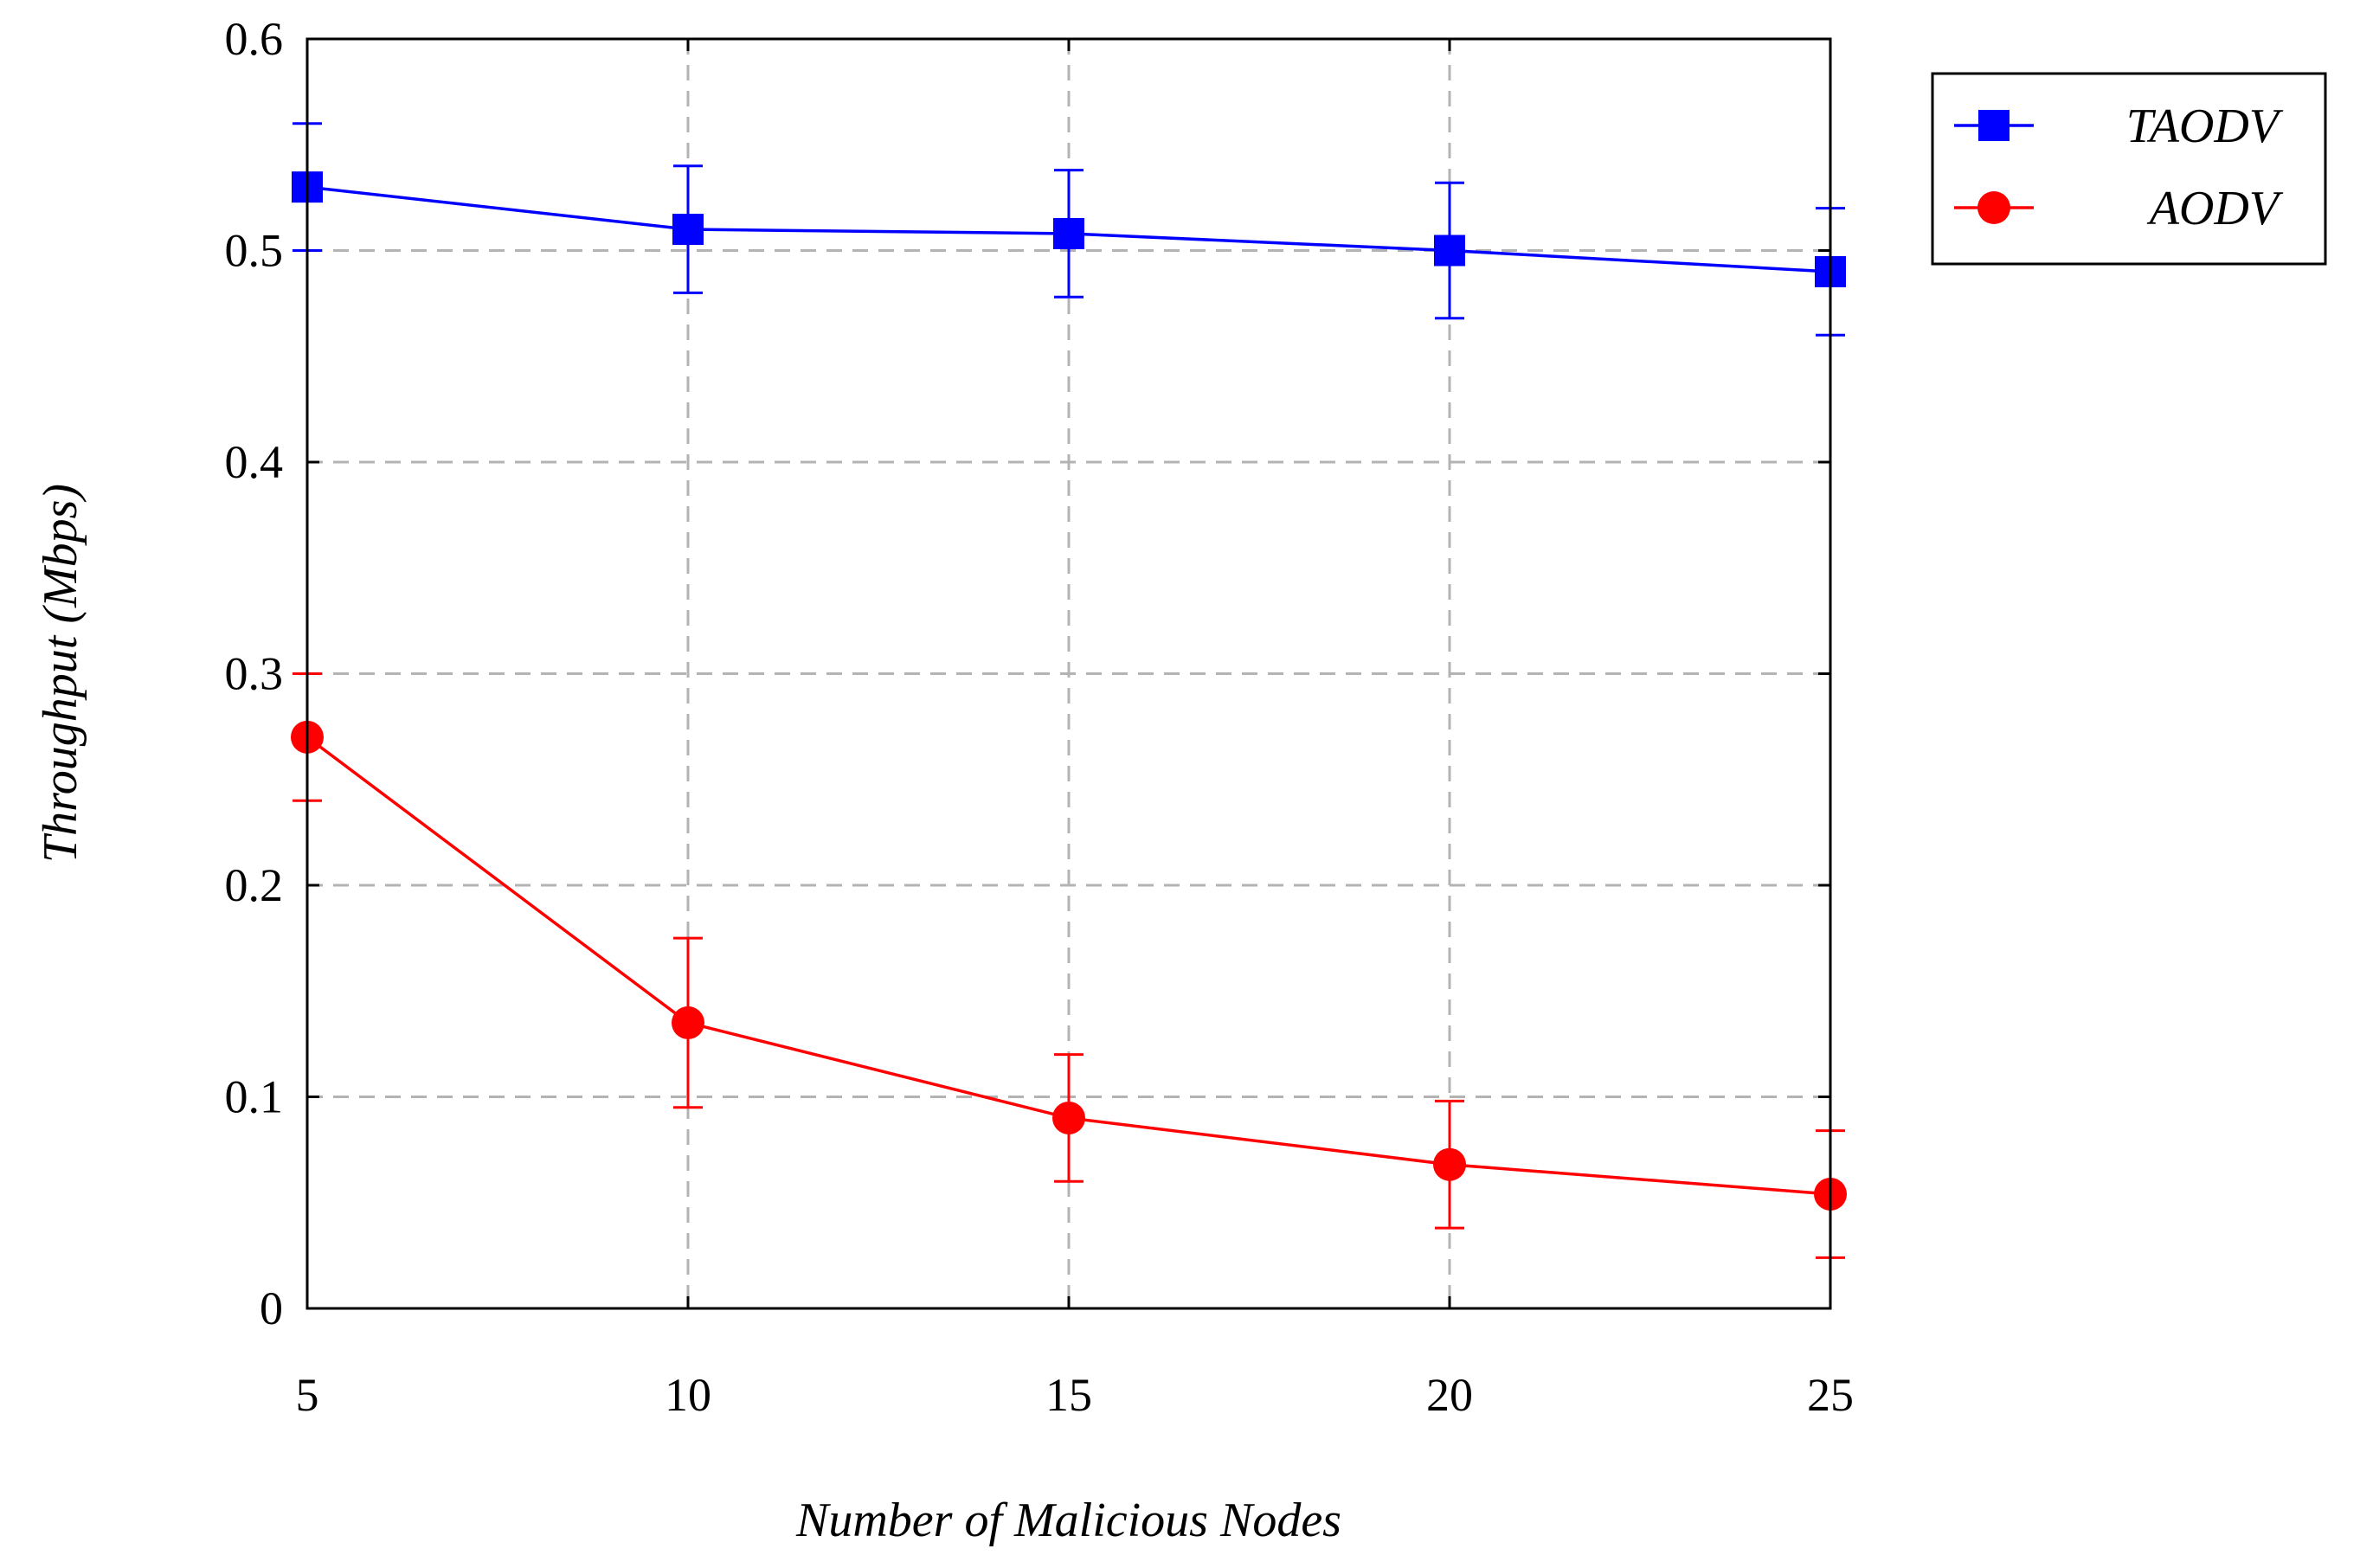 The width and height of the screenshot is (2360, 1568). I want to click on x-tick-label: 15, so click(1068, 1395).